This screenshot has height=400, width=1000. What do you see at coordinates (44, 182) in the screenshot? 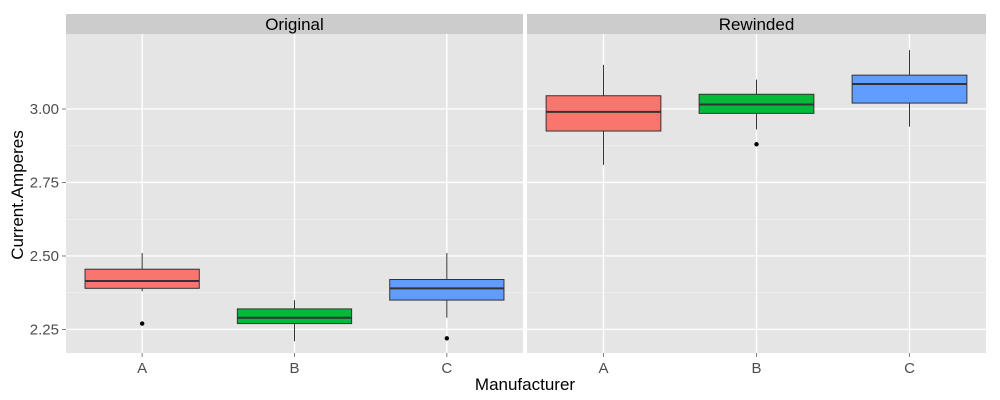
I see `y-tick-label: 2.75` at bounding box center [44, 182].